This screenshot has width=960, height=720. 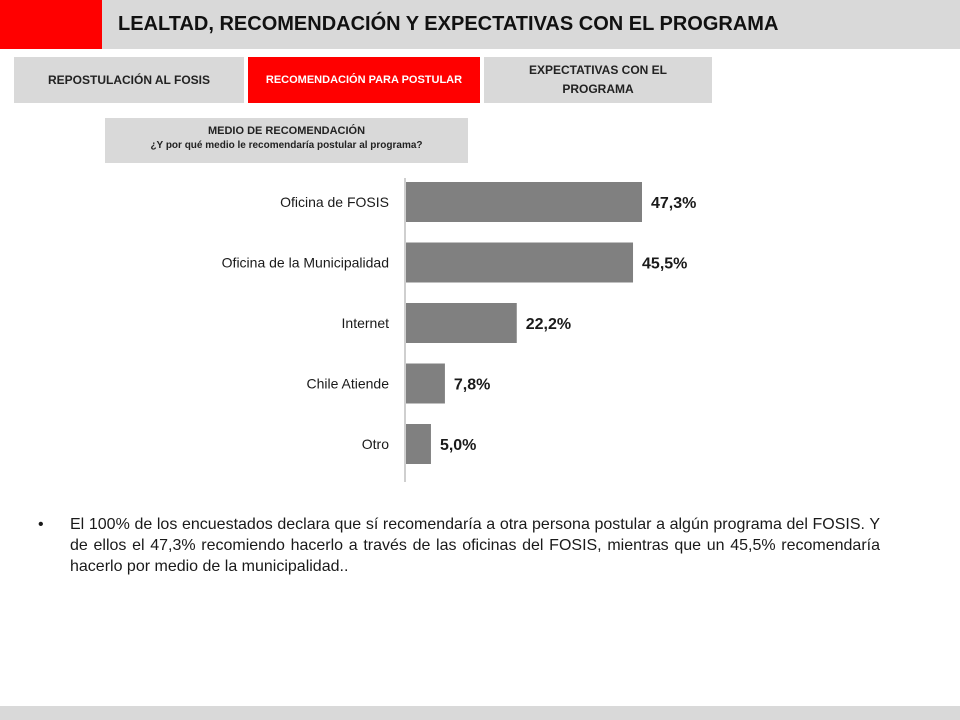 I want to click on value-label-0: 47,3%, so click(x=673, y=203).